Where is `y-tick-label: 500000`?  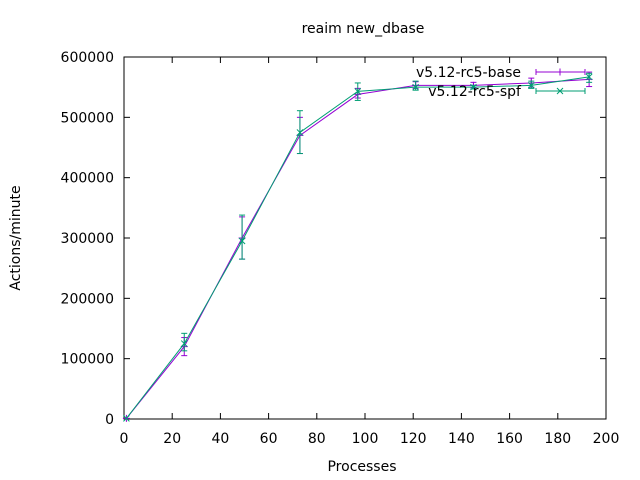
y-tick-label: 500000 is located at coordinates (87, 118).